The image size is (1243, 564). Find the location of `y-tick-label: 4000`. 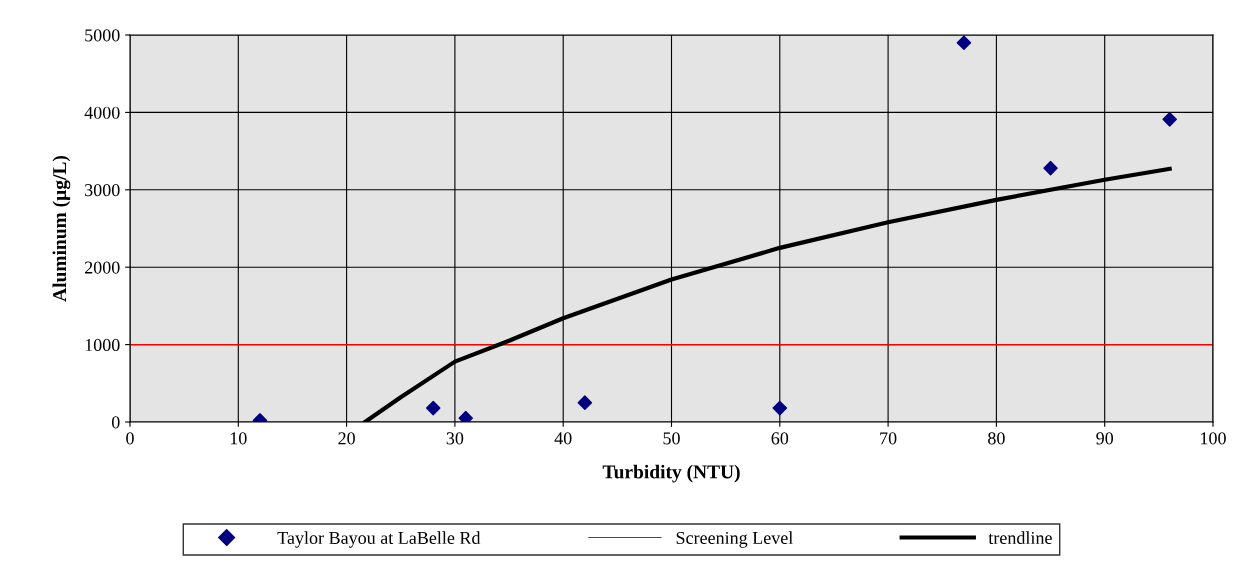

y-tick-label: 4000 is located at coordinates (102, 112).